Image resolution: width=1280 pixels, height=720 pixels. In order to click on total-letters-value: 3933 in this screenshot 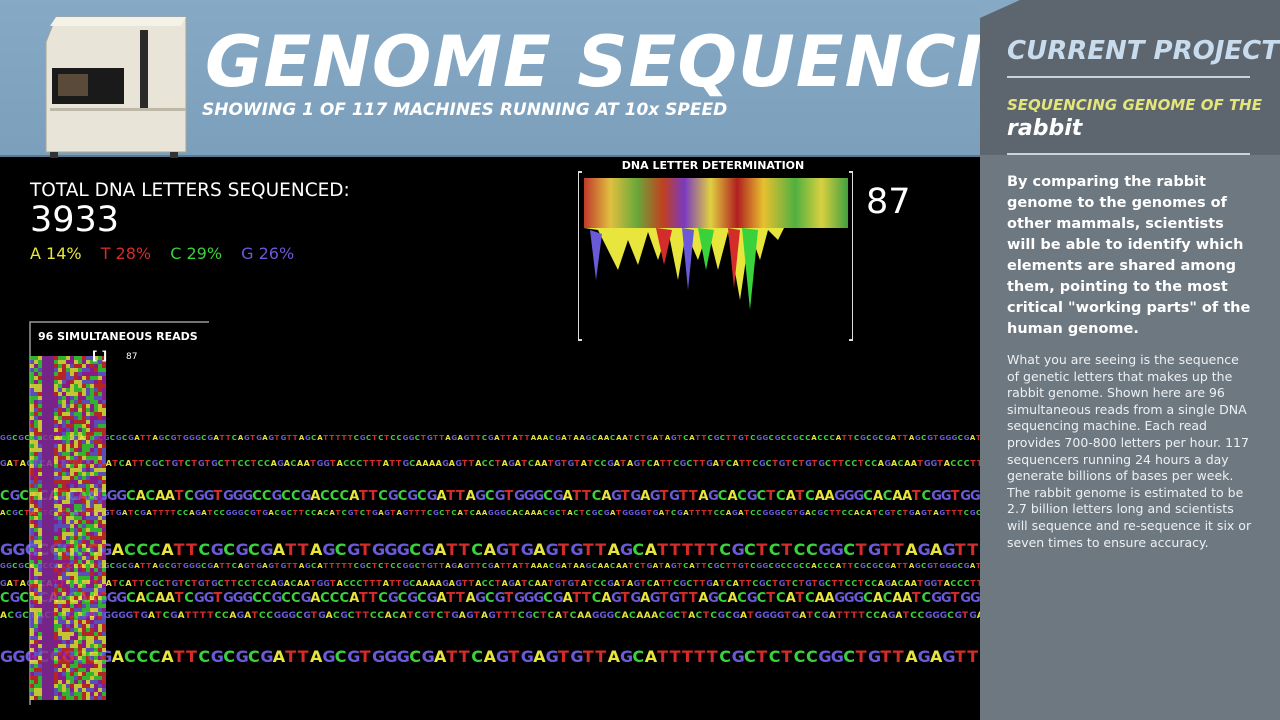, I will do `click(75, 220)`.